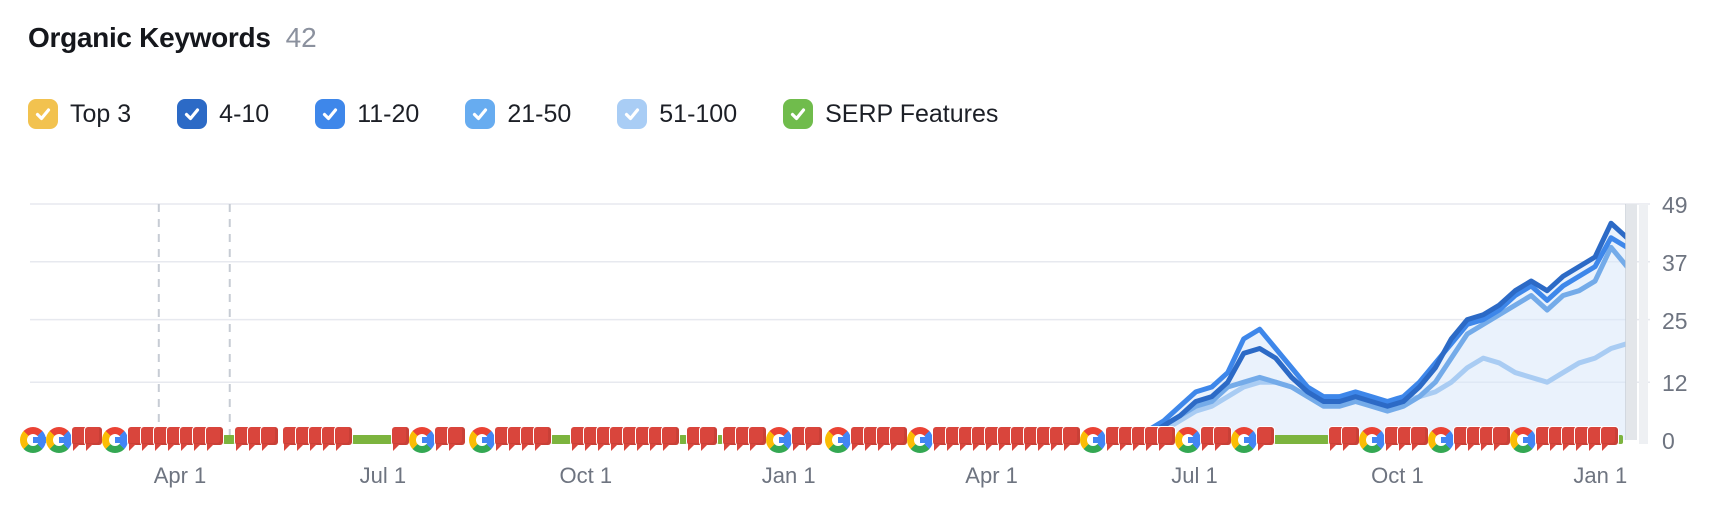 The height and width of the screenshot is (520, 1734). Describe the element at coordinates (890, 114) in the screenshot. I see `legend-item-serp-features: SERP Features` at that location.